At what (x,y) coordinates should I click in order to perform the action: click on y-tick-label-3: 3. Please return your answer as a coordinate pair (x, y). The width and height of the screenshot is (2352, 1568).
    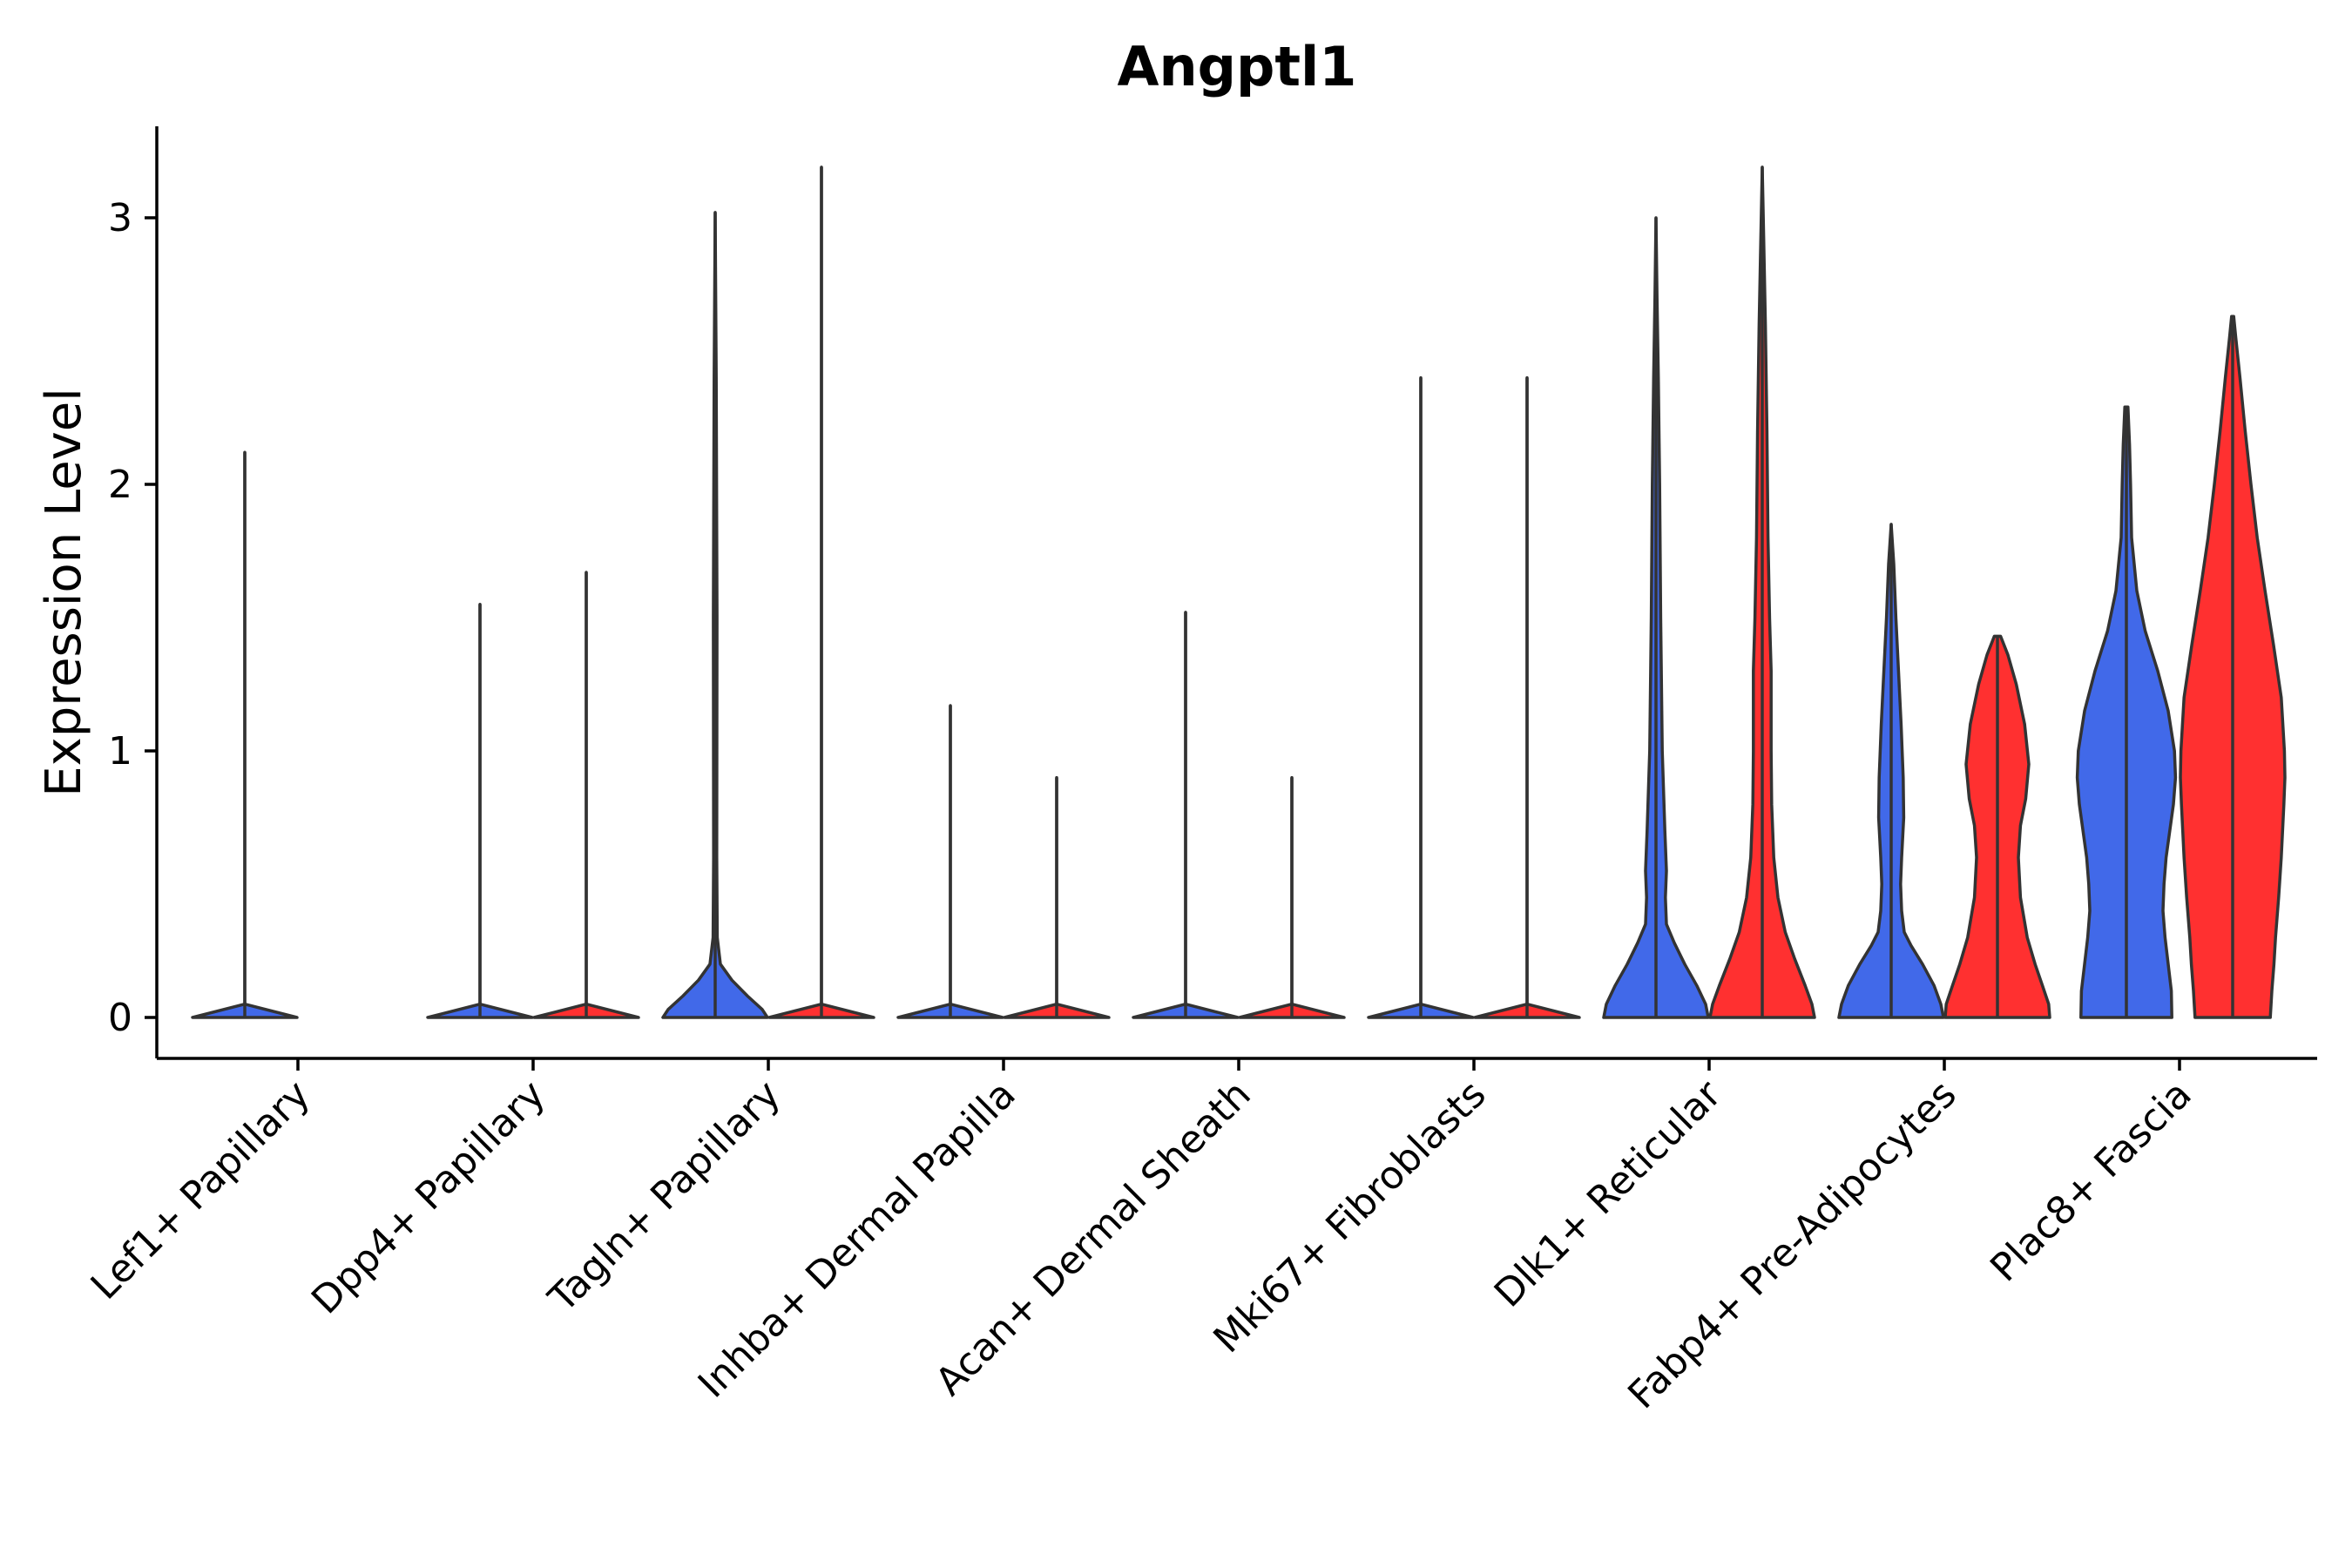
    Looking at the image, I should click on (120, 218).